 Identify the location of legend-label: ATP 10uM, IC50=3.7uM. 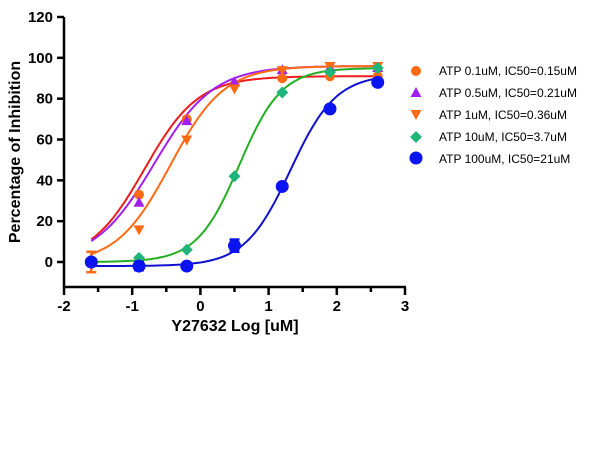
(503, 137).